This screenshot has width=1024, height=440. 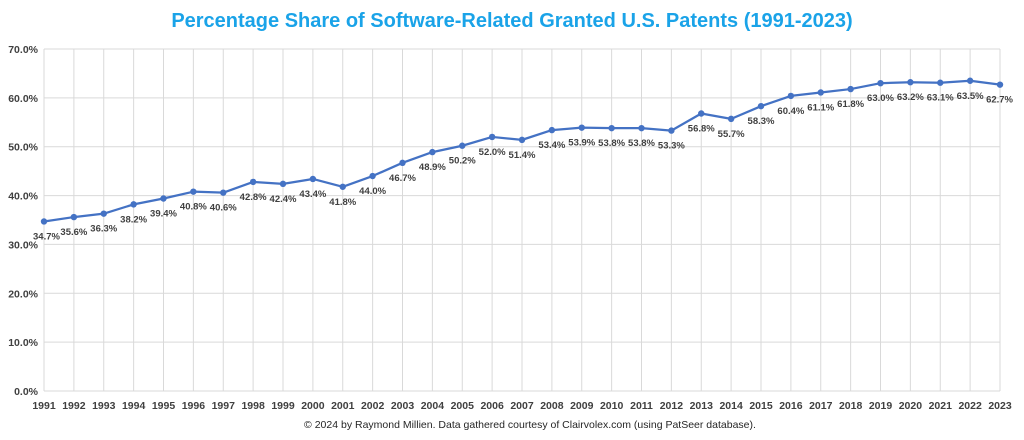 What do you see at coordinates (23, 294) in the screenshot?
I see `y-tick-label: 20.0%` at bounding box center [23, 294].